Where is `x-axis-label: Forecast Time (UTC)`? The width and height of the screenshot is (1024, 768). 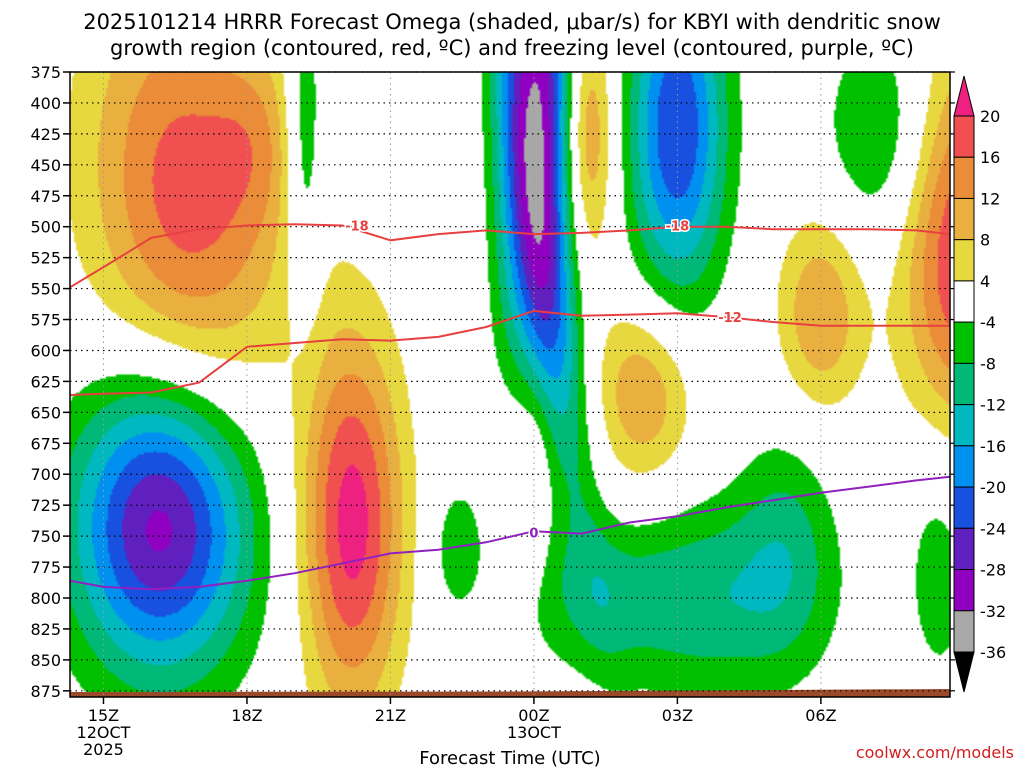
x-axis-label: Forecast Time (UTC) is located at coordinates (509, 758).